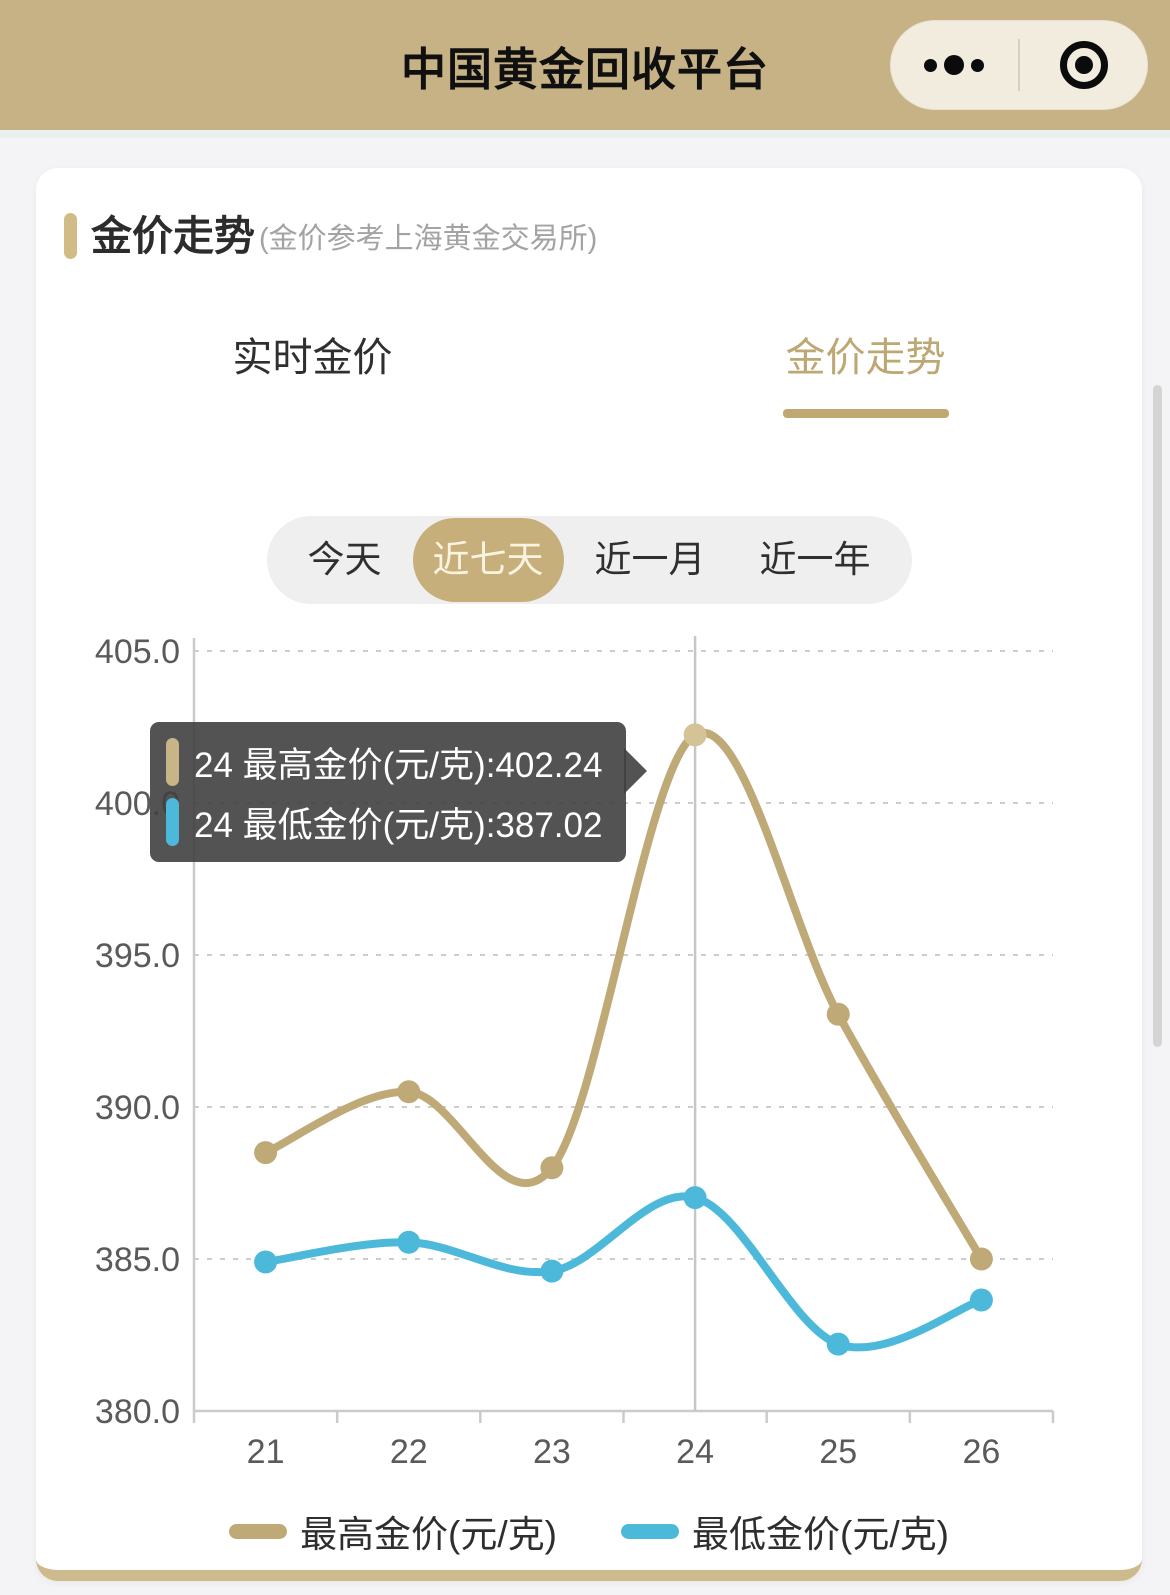 This screenshot has height=1595, width=1170. What do you see at coordinates (258, 1531) in the screenshot?
I see `legend-swatch-high` at bounding box center [258, 1531].